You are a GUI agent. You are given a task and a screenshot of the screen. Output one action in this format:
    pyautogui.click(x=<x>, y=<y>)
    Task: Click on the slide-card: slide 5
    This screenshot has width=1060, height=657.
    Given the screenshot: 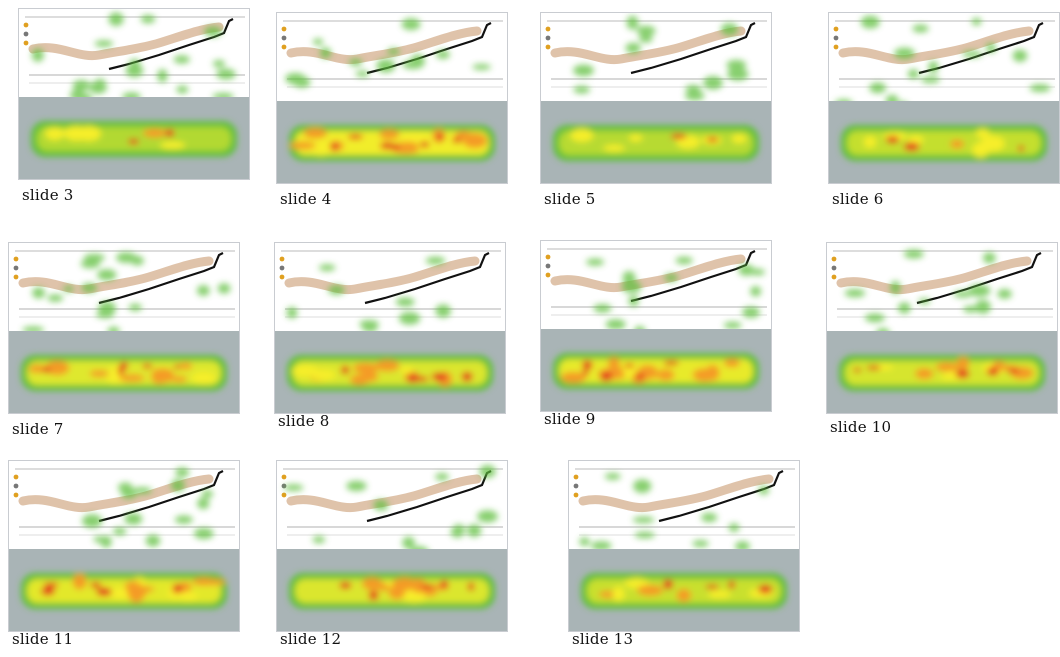 What is the action you would take?
    pyautogui.click(x=656, y=110)
    